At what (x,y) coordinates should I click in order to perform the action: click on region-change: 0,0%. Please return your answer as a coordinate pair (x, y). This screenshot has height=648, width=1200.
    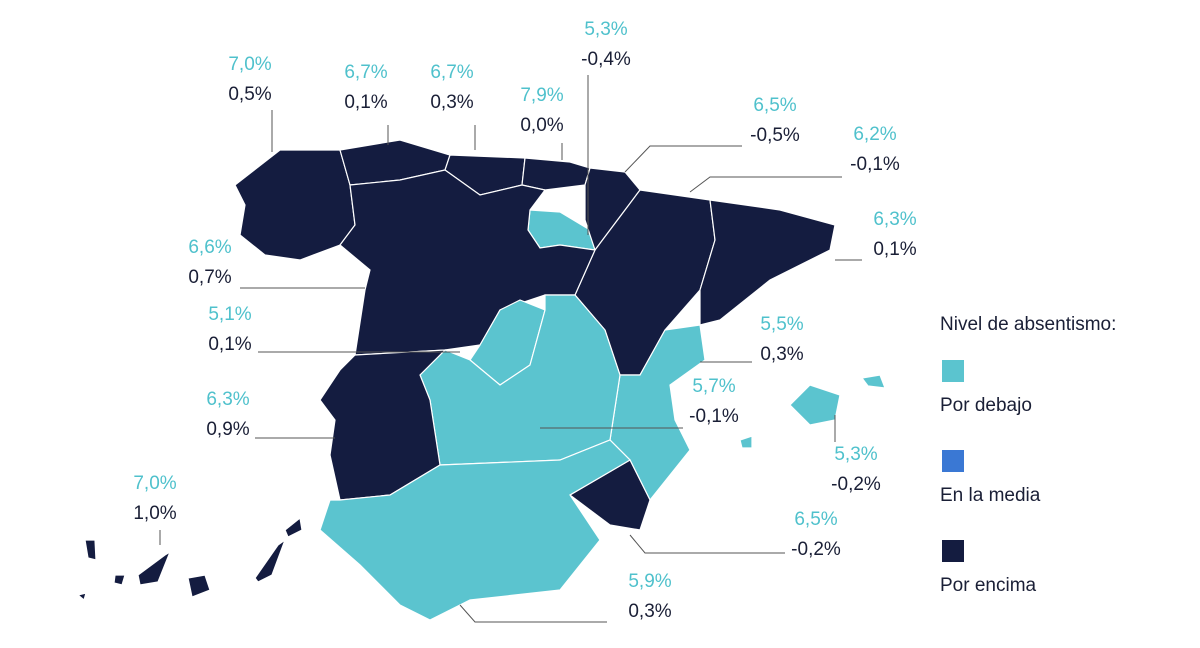
    Looking at the image, I should click on (541, 125).